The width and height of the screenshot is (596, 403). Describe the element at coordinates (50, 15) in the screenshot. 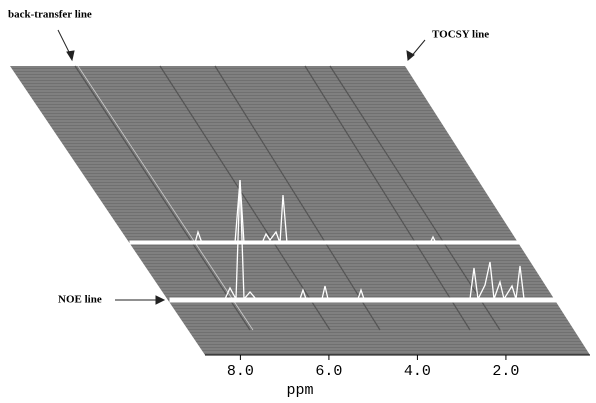

I see `annotation: back-transfer line` at that location.